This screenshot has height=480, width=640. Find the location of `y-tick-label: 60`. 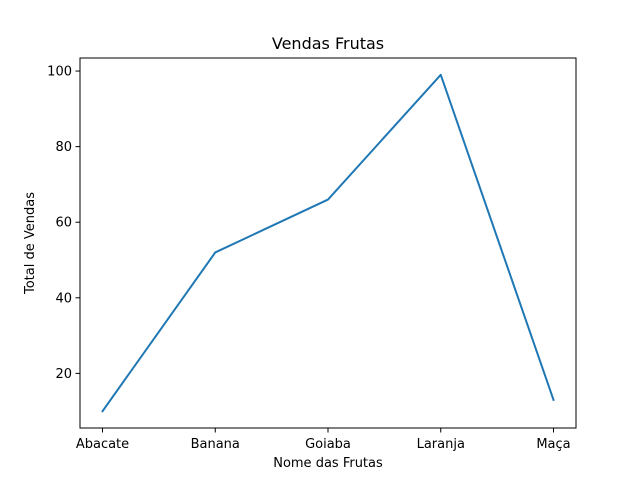

y-tick-label: 60 is located at coordinates (63, 223).